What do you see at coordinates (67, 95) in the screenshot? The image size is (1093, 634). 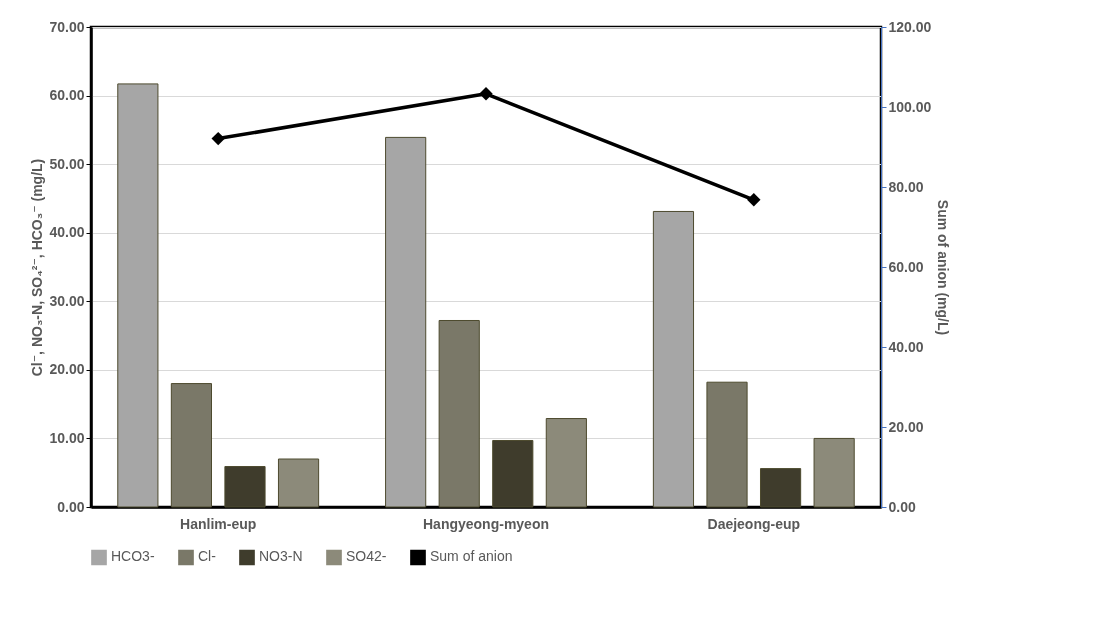 I see `y-tick-label: 60.00` at bounding box center [67, 95].